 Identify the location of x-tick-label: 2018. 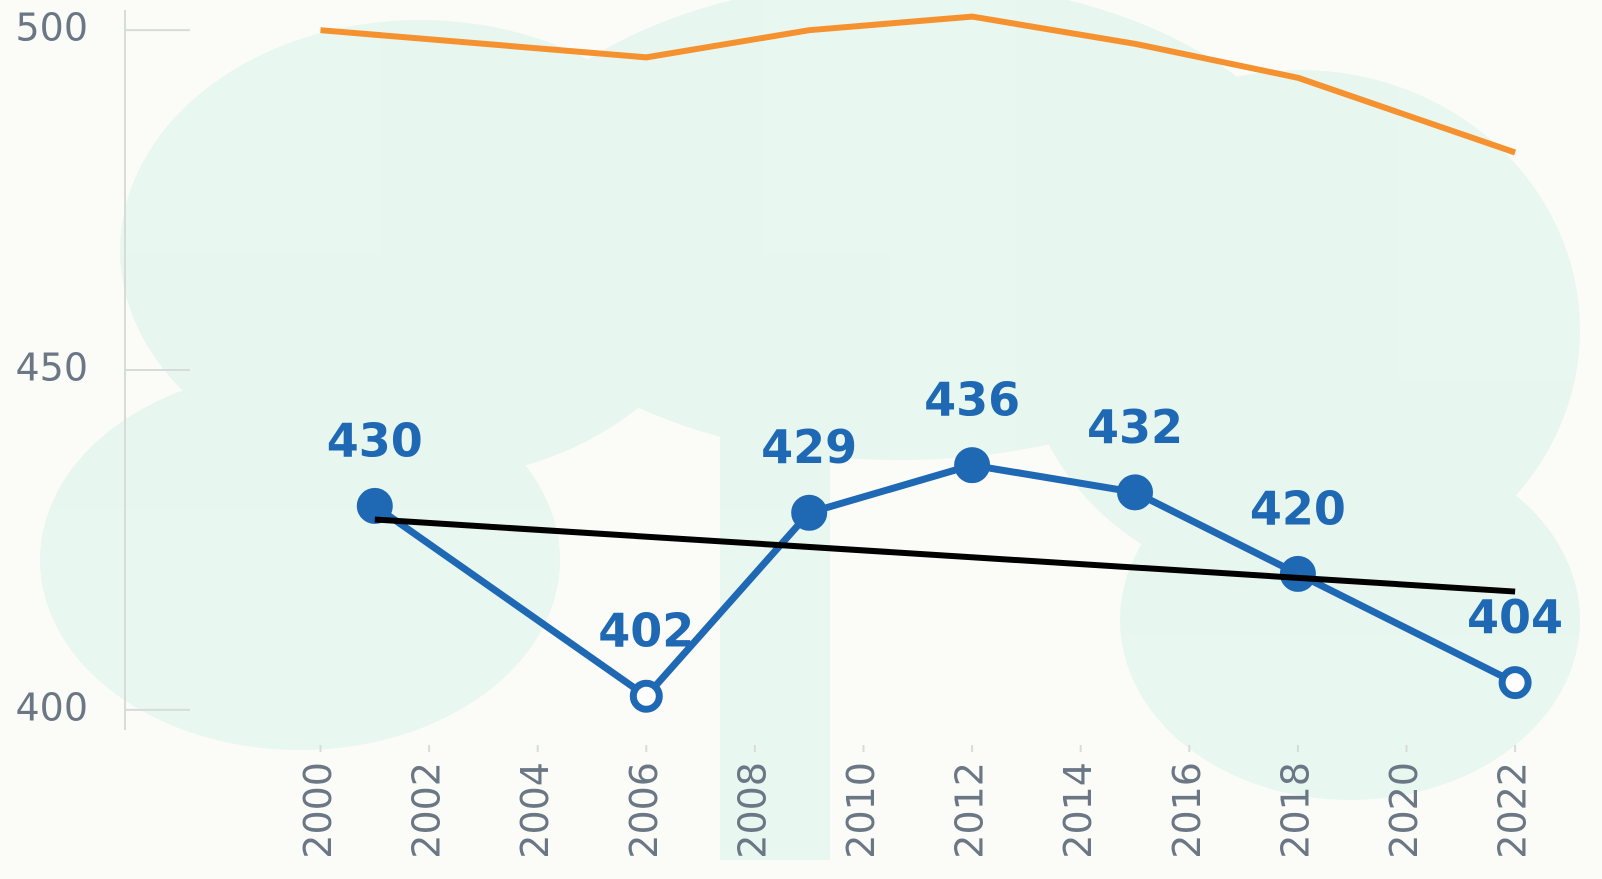
(1295, 810).